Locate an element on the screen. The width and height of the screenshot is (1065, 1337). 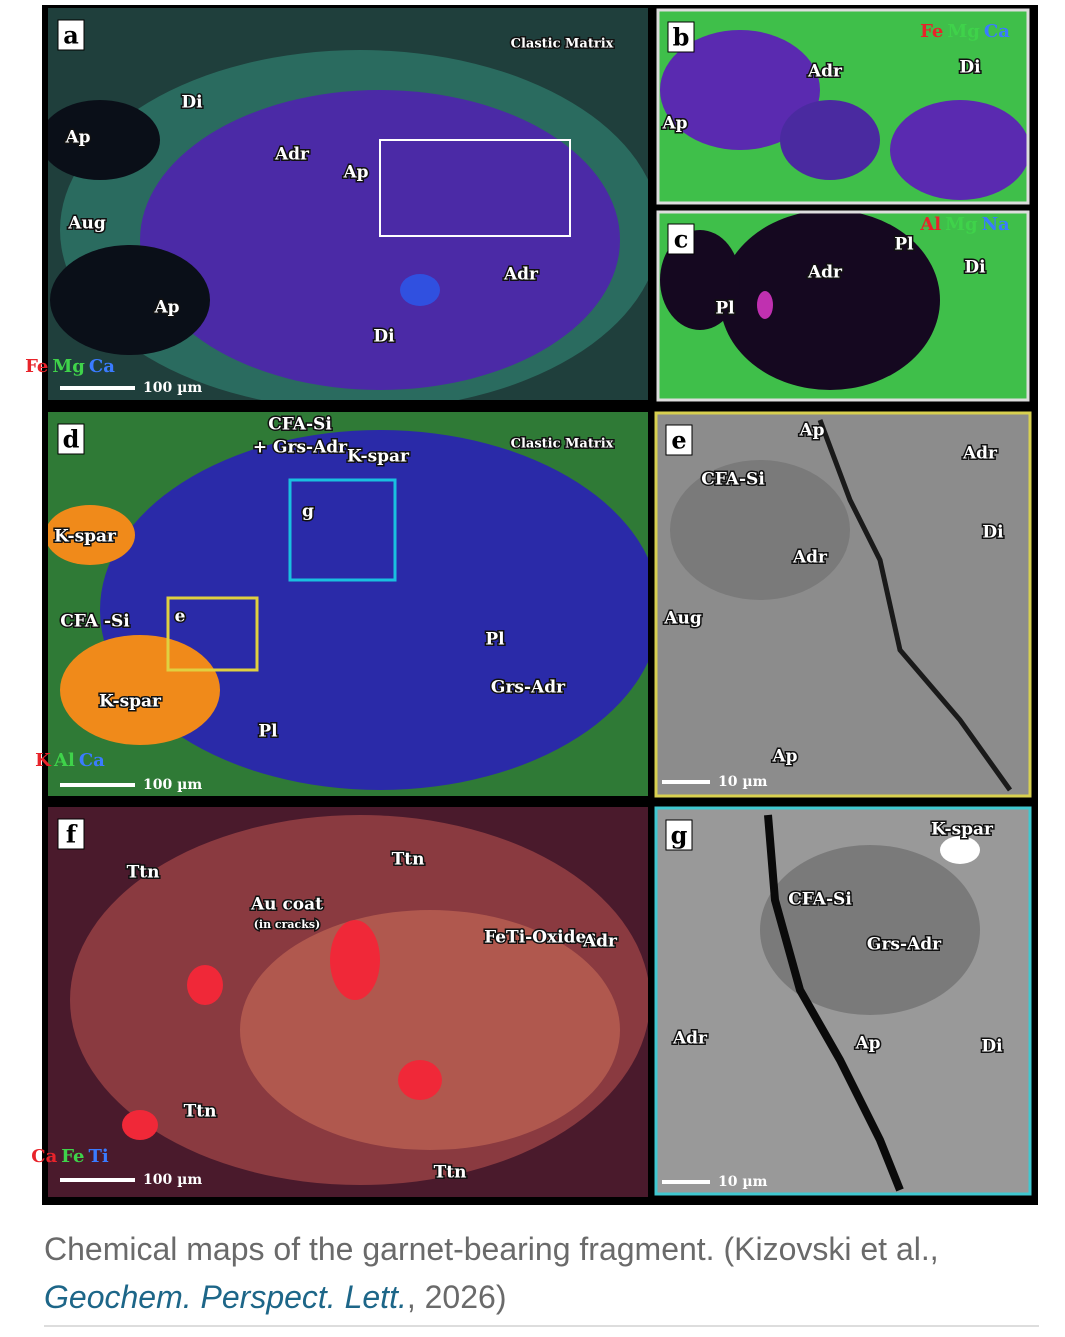
panel: g K-spar CFA-Si Grs-Adr Adr Ap Di 10 µm is located at coordinates (843, 1001).